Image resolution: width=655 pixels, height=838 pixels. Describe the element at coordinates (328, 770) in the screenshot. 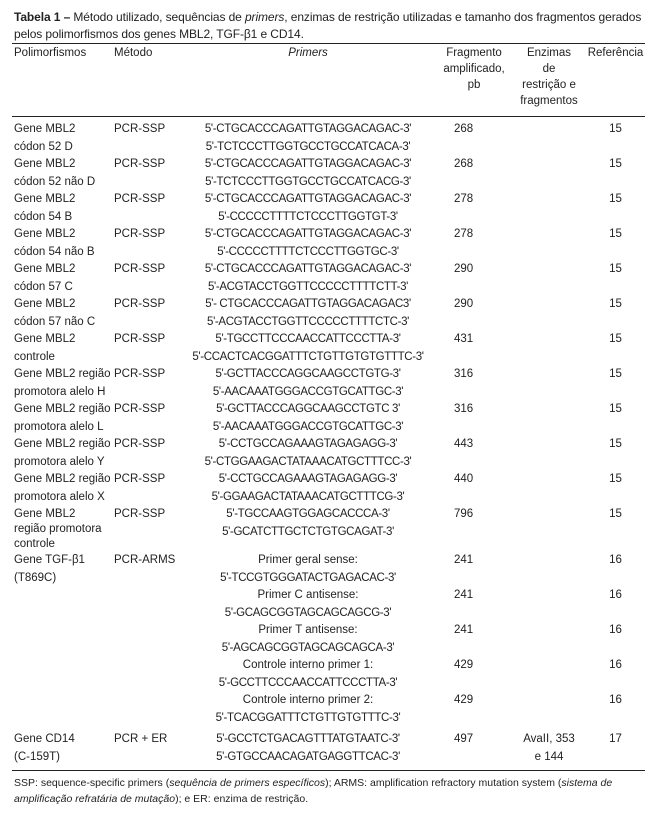

I see `bottom-rule` at that location.